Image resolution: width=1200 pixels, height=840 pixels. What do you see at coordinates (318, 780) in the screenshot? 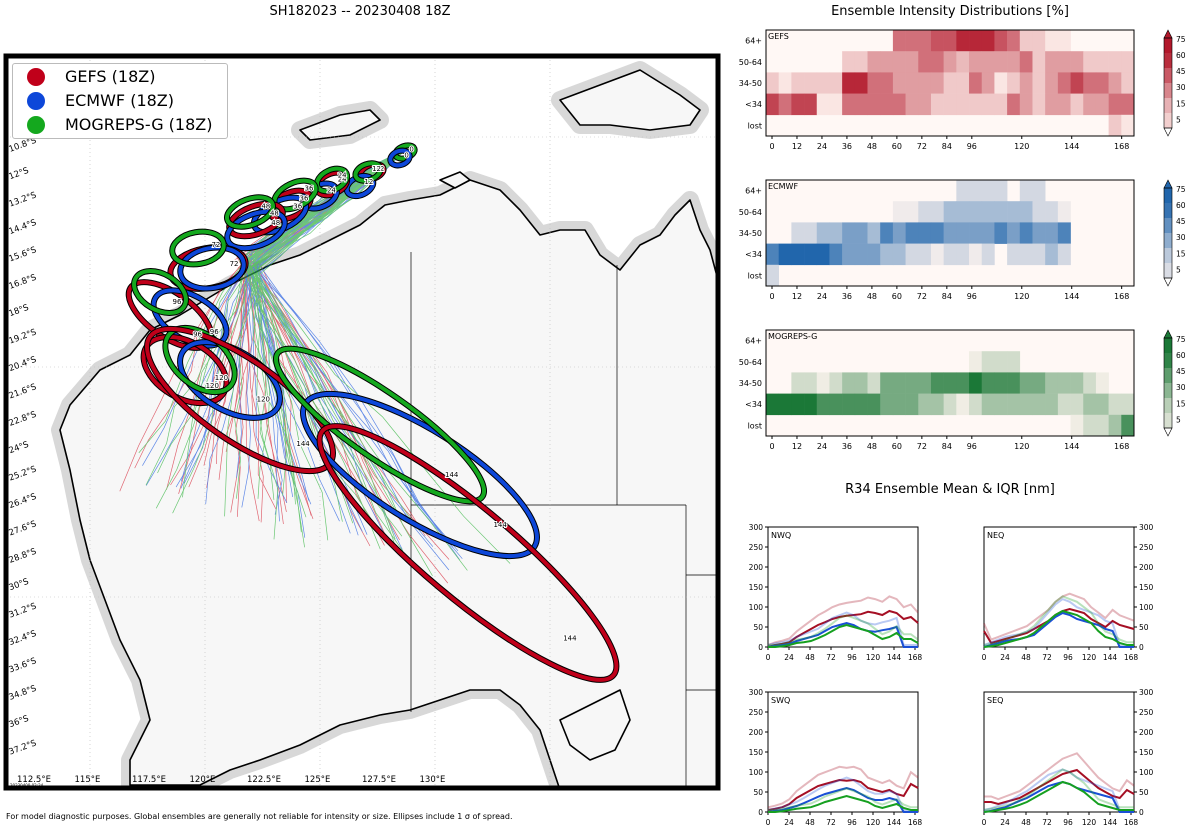
I see `lon-tick-label: 125°E` at bounding box center [318, 780].